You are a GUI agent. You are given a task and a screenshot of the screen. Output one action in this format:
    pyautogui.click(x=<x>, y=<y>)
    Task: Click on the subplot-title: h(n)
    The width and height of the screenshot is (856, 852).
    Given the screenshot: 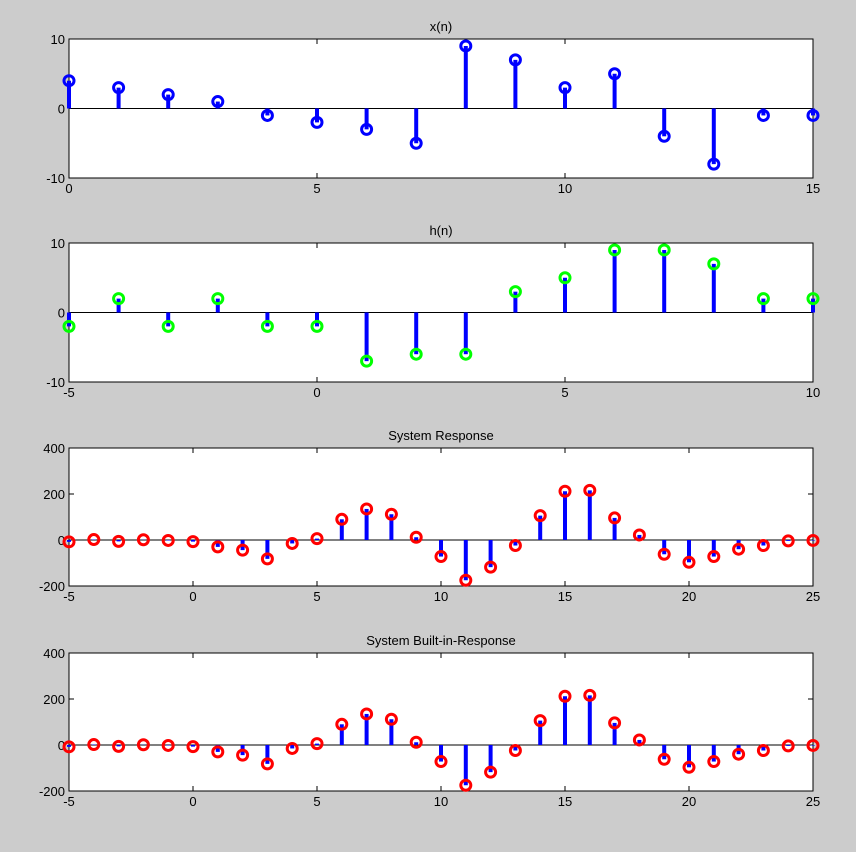 What is the action you would take?
    pyautogui.click(x=440, y=230)
    